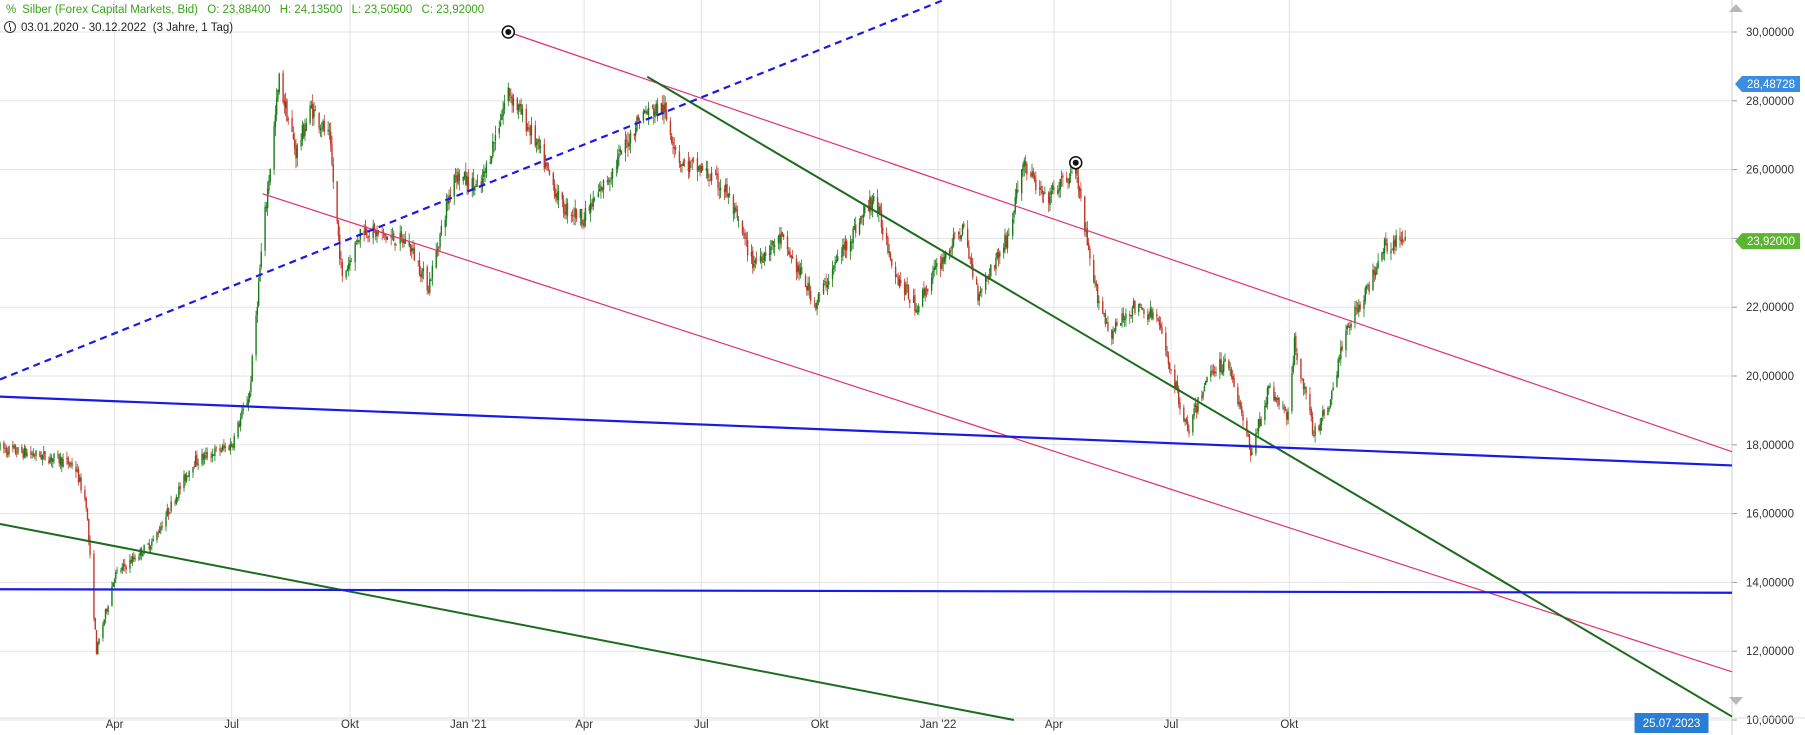  What do you see at coordinates (193, 28) in the screenshot?
I see `range-info: (3 Jahre, 1 Tag)` at bounding box center [193, 28].